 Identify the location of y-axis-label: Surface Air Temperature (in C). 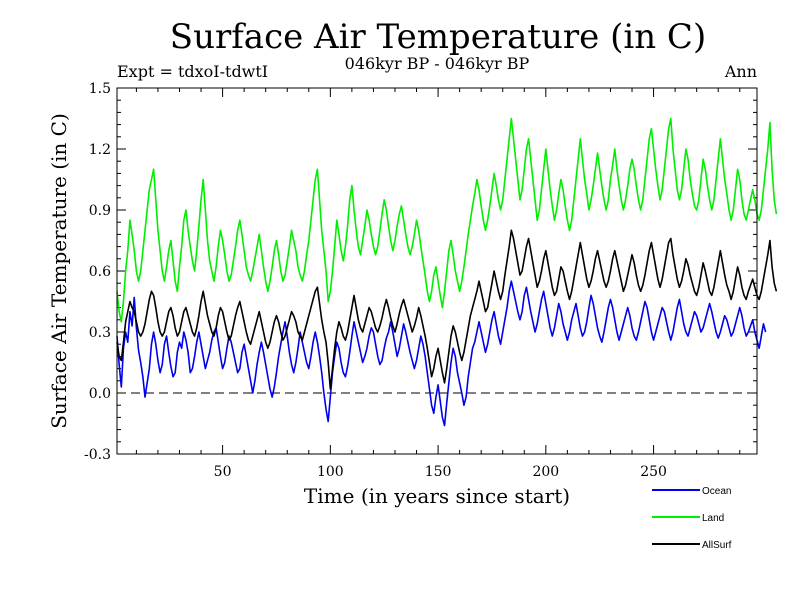
(59, 271).